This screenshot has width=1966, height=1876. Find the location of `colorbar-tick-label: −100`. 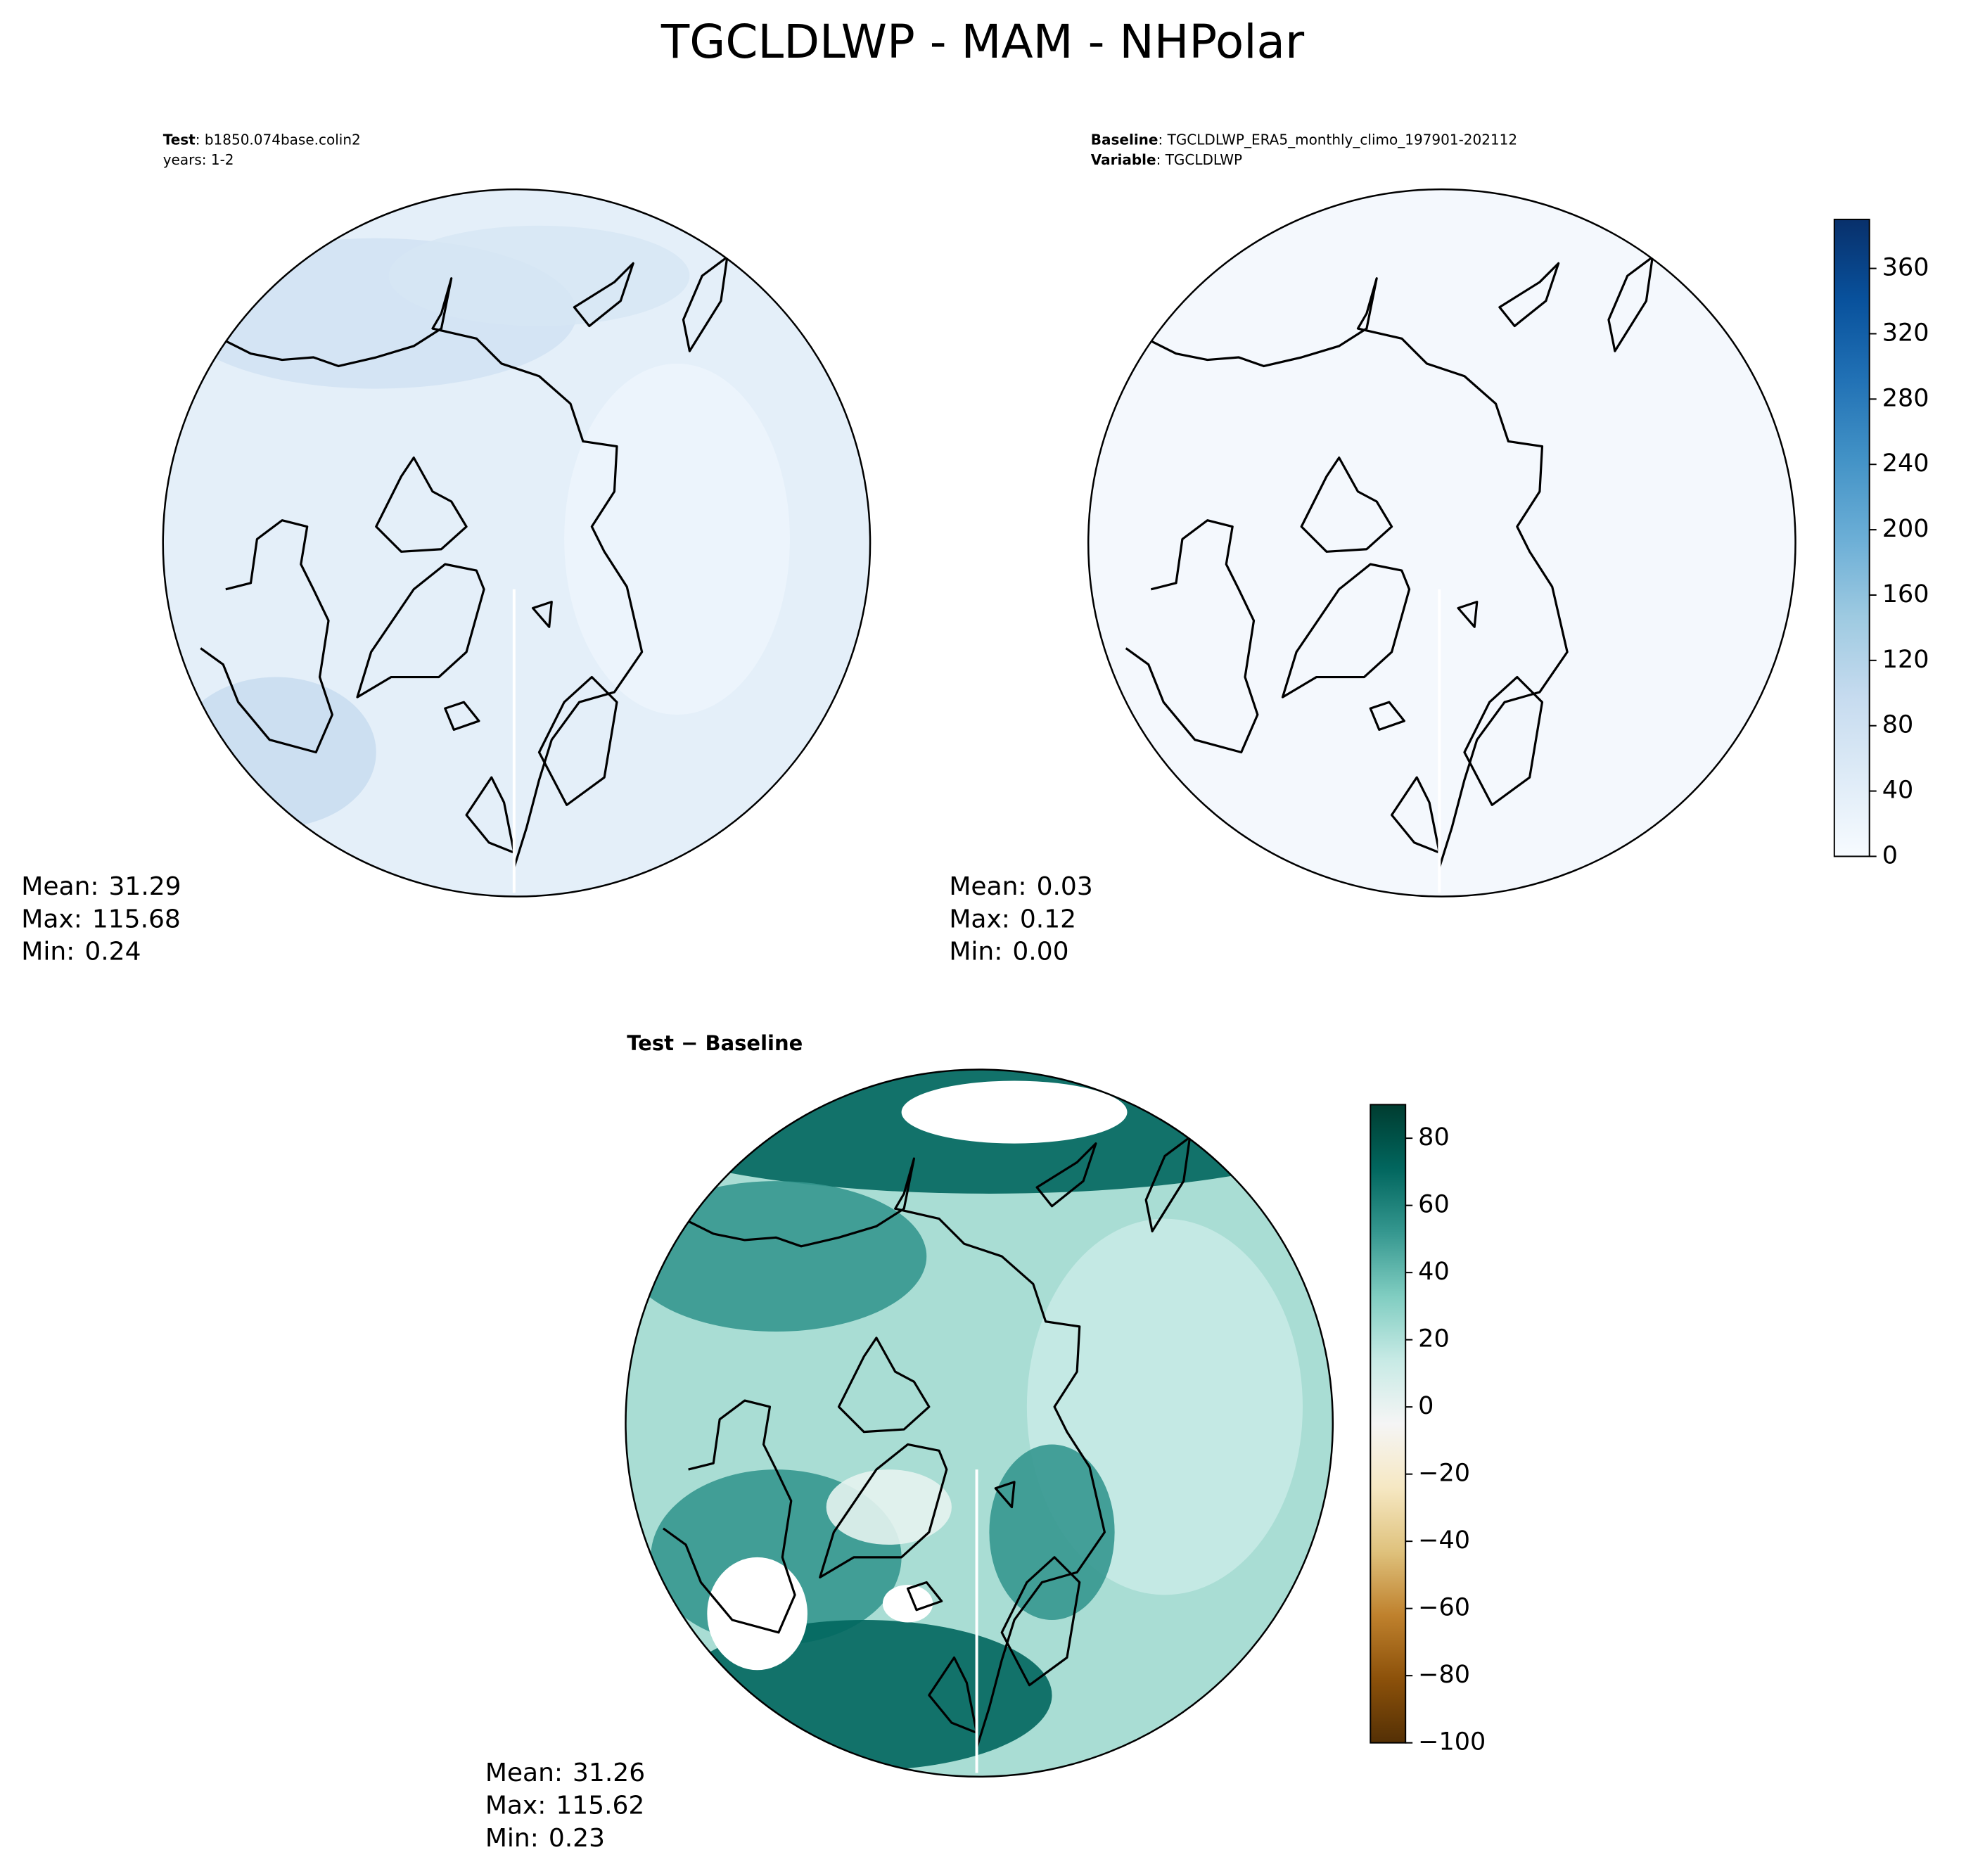

colorbar-tick-label: −100 is located at coordinates (1452, 1742).